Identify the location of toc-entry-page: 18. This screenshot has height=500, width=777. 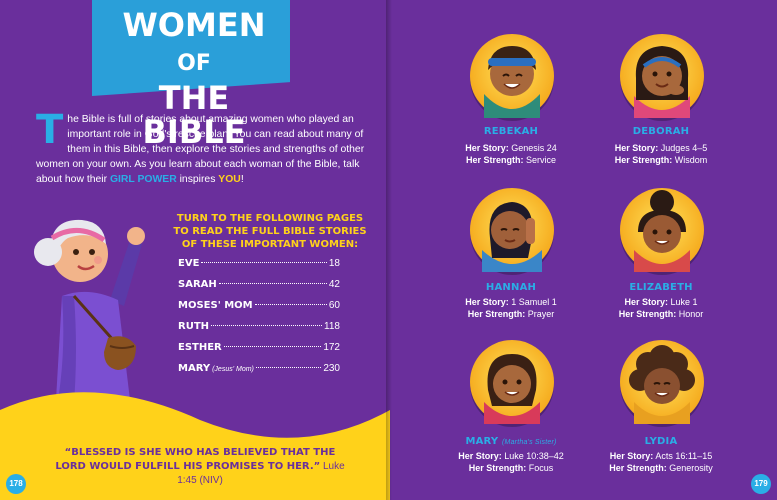
(334, 263).